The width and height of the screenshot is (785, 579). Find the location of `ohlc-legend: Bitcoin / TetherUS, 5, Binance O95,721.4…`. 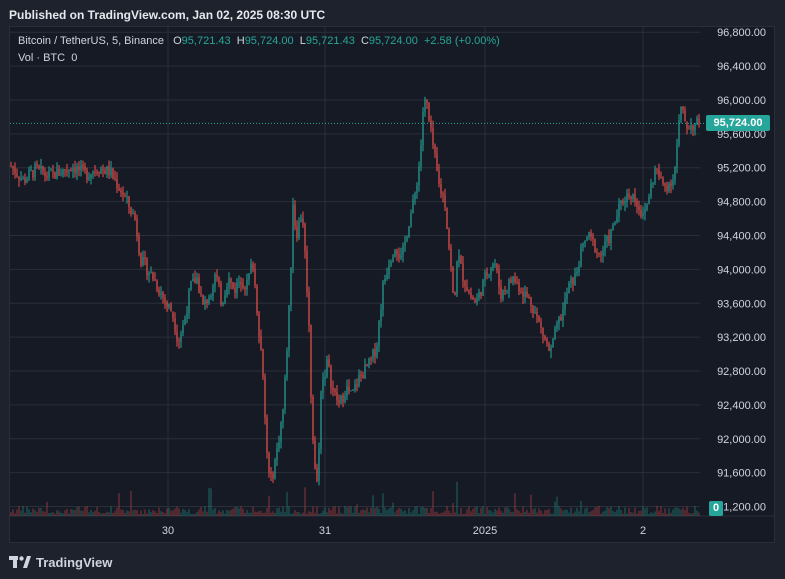

ohlc-legend: Bitcoin / TetherUS, 5, Binance O95,721.4… is located at coordinates (259, 41).